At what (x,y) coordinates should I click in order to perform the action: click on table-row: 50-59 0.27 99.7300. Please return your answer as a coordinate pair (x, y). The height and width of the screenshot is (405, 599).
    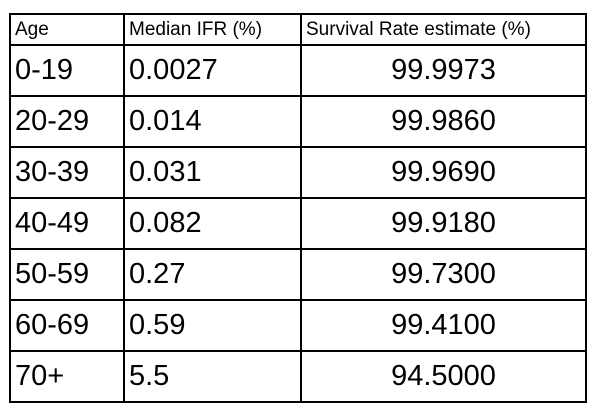
    Looking at the image, I should click on (298, 274).